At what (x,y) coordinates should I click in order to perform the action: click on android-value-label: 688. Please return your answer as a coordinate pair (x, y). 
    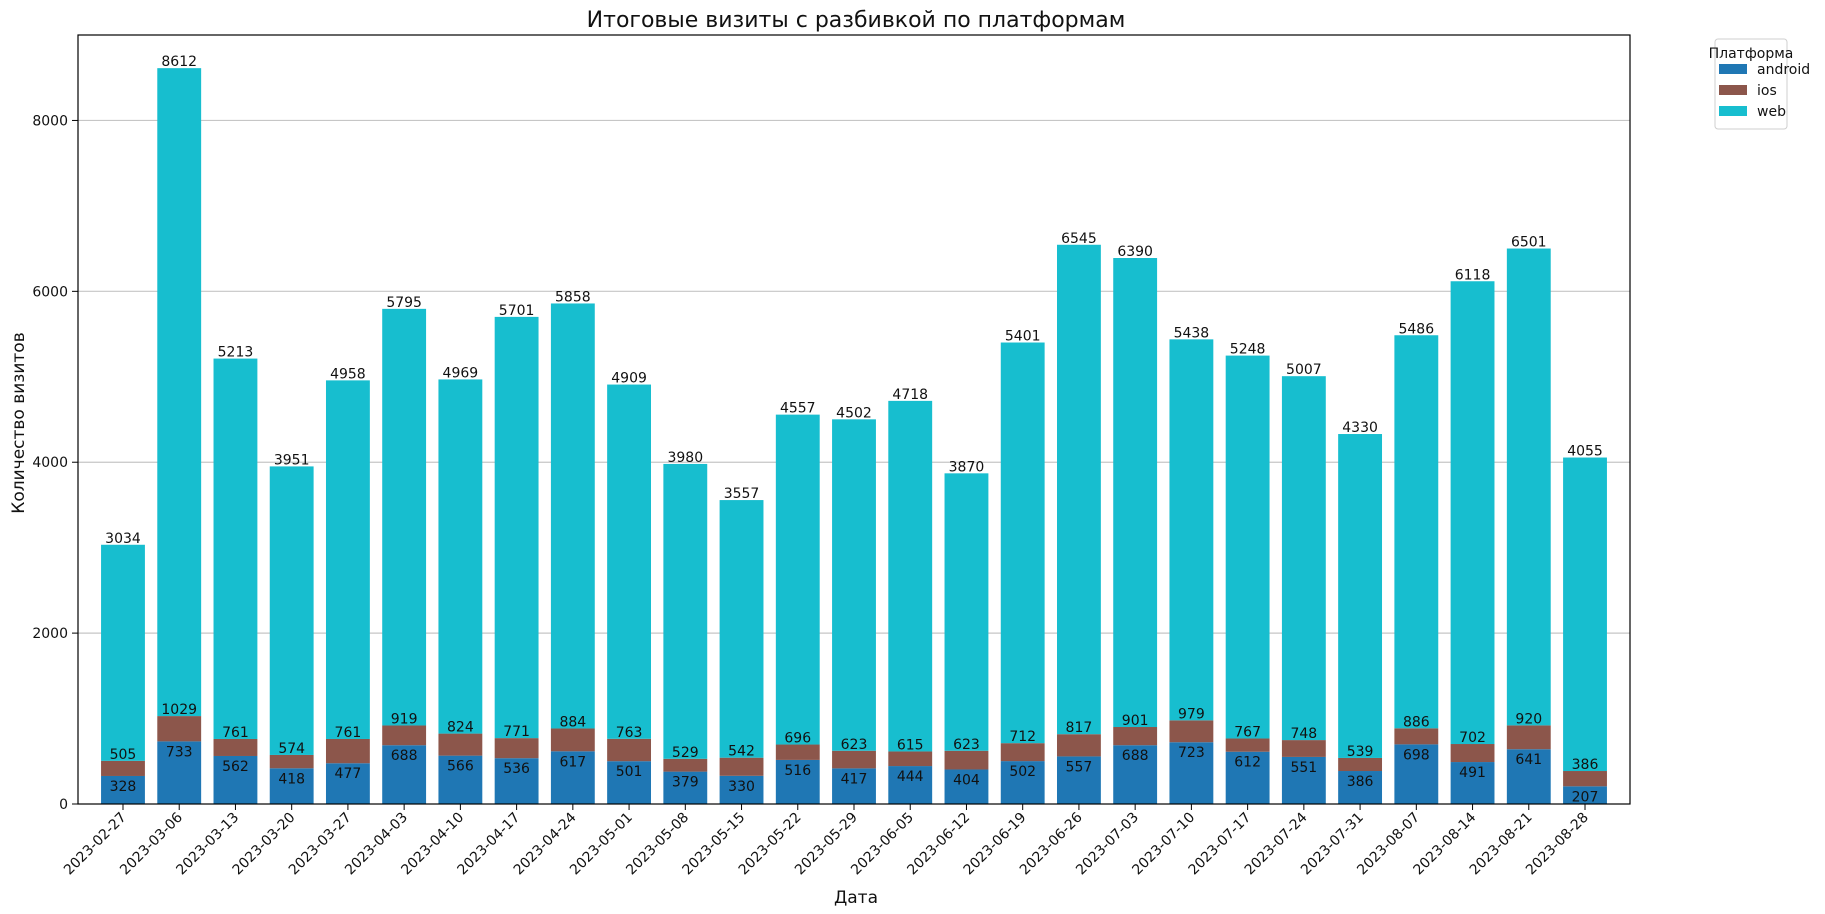
    Looking at the image, I should click on (404, 756).